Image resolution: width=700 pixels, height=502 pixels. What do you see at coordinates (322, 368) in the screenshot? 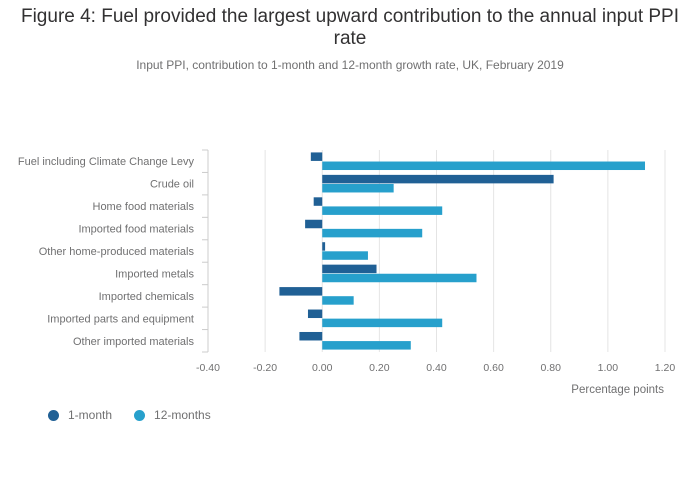
I see `x-tick-label-2: 0.00` at bounding box center [322, 368].